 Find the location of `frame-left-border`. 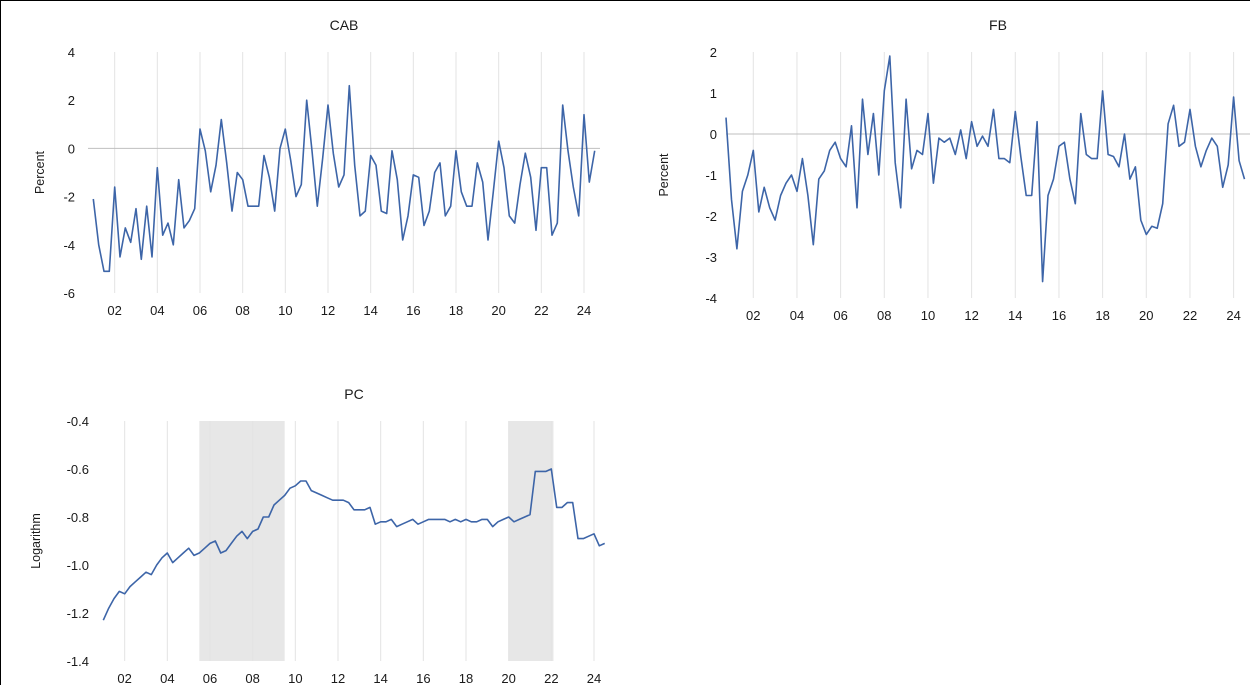

frame-left-border is located at coordinates (0, 342).